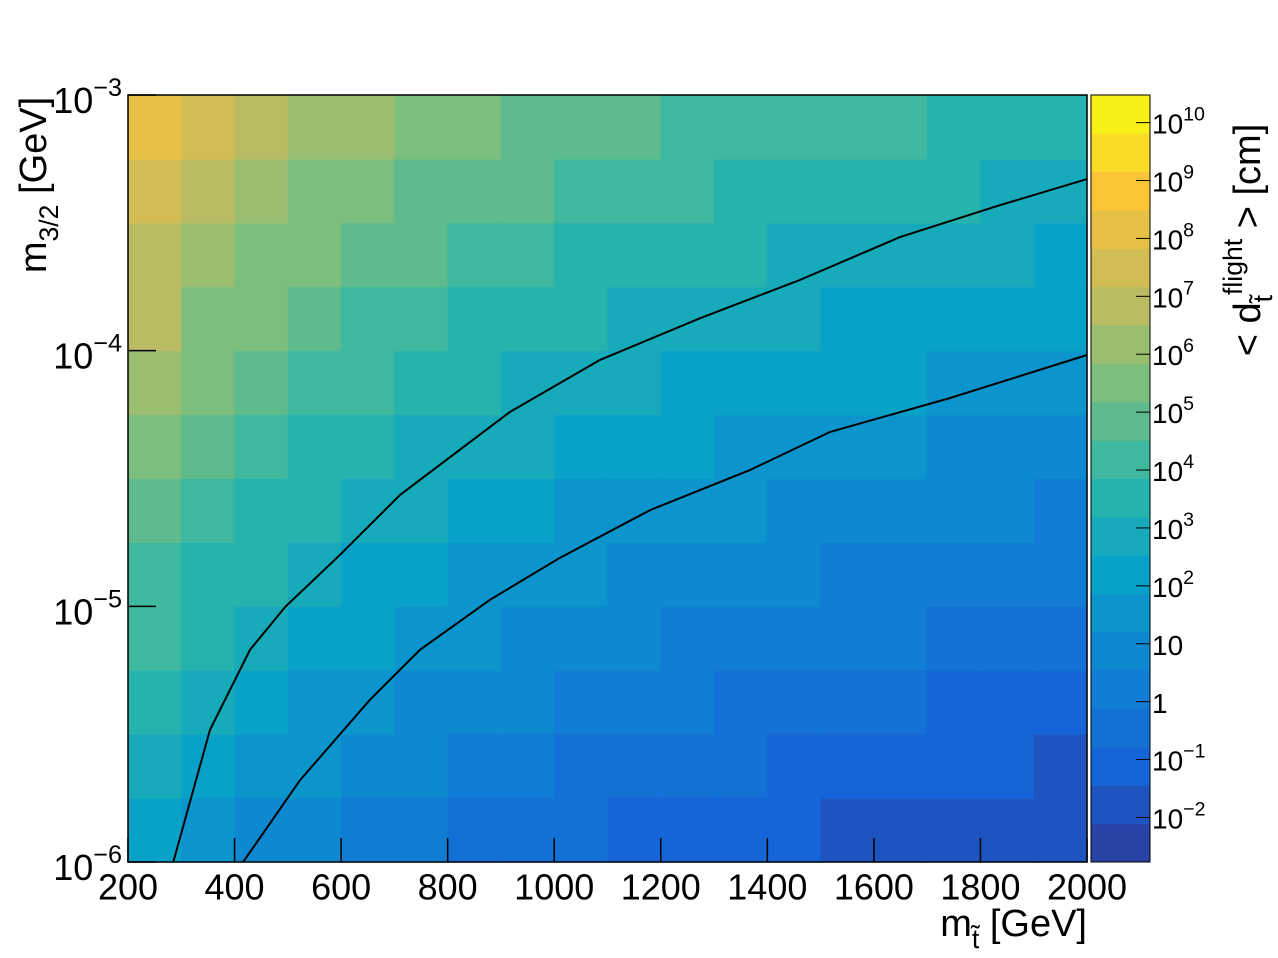 The width and height of the screenshot is (1278, 958). I want to click on y-tick-label: 10⁻⁵, so click(87, 608).